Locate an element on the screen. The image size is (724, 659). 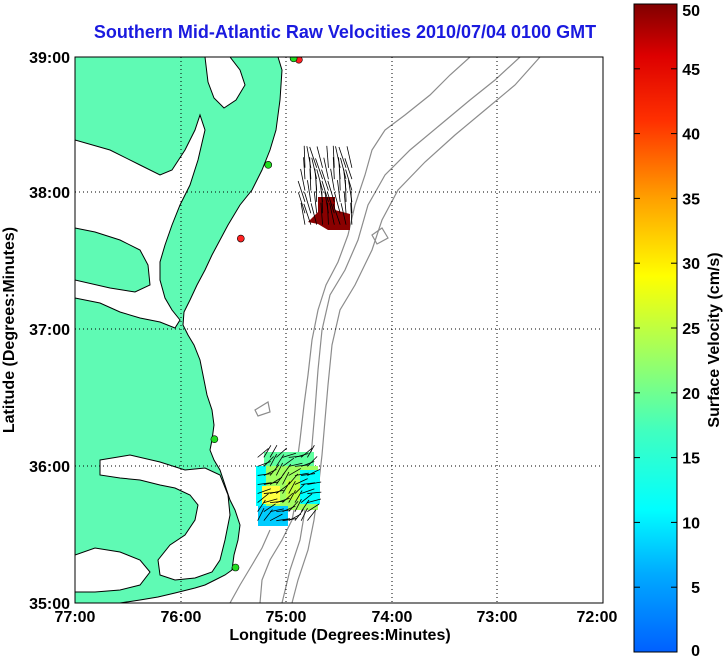
x-tick-label: 75:00 is located at coordinates (286, 617).